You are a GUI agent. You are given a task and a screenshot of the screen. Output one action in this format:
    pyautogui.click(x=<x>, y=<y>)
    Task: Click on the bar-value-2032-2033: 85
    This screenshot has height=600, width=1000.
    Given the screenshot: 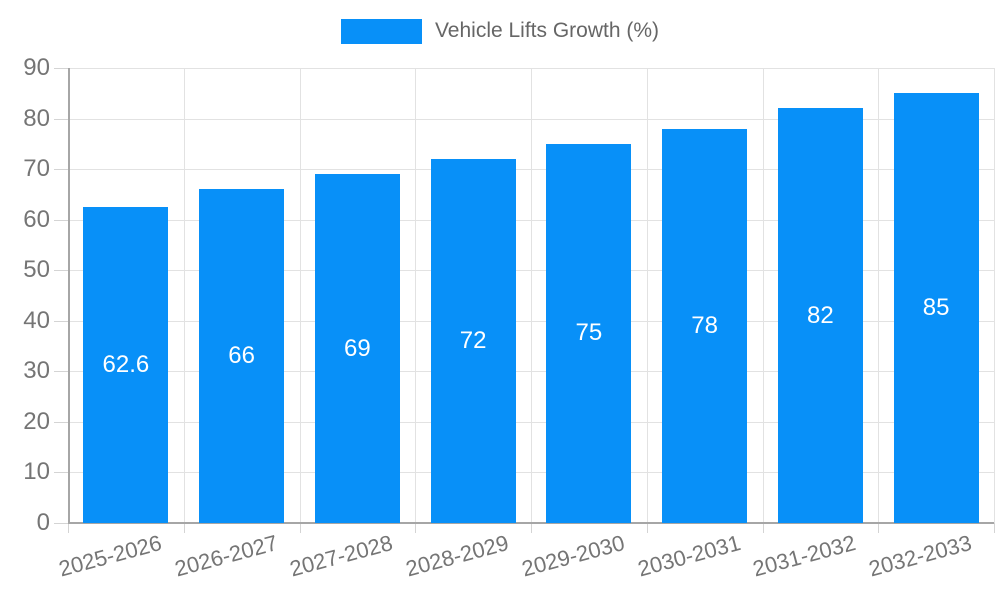 What is the action you would take?
    pyautogui.click(x=936, y=308)
    